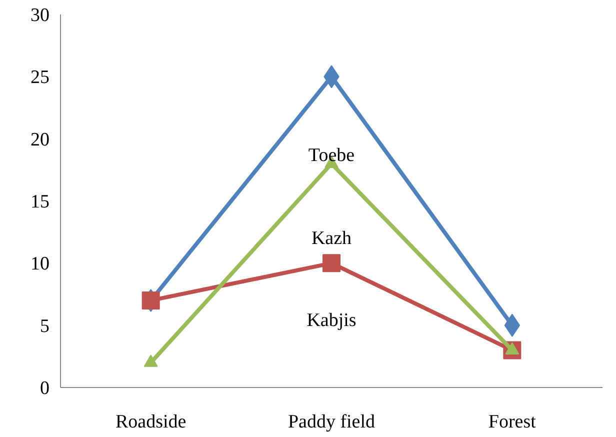 This screenshot has height=437, width=616. I want to click on y-tick-label: 10, so click(40, 264).